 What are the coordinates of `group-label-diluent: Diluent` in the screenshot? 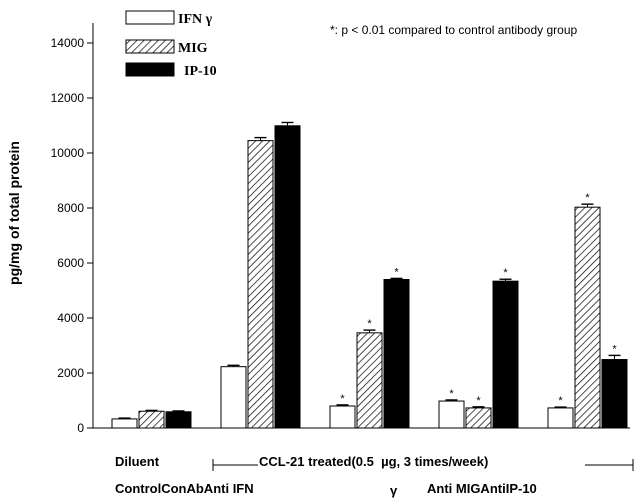 It's located at (137, 461).